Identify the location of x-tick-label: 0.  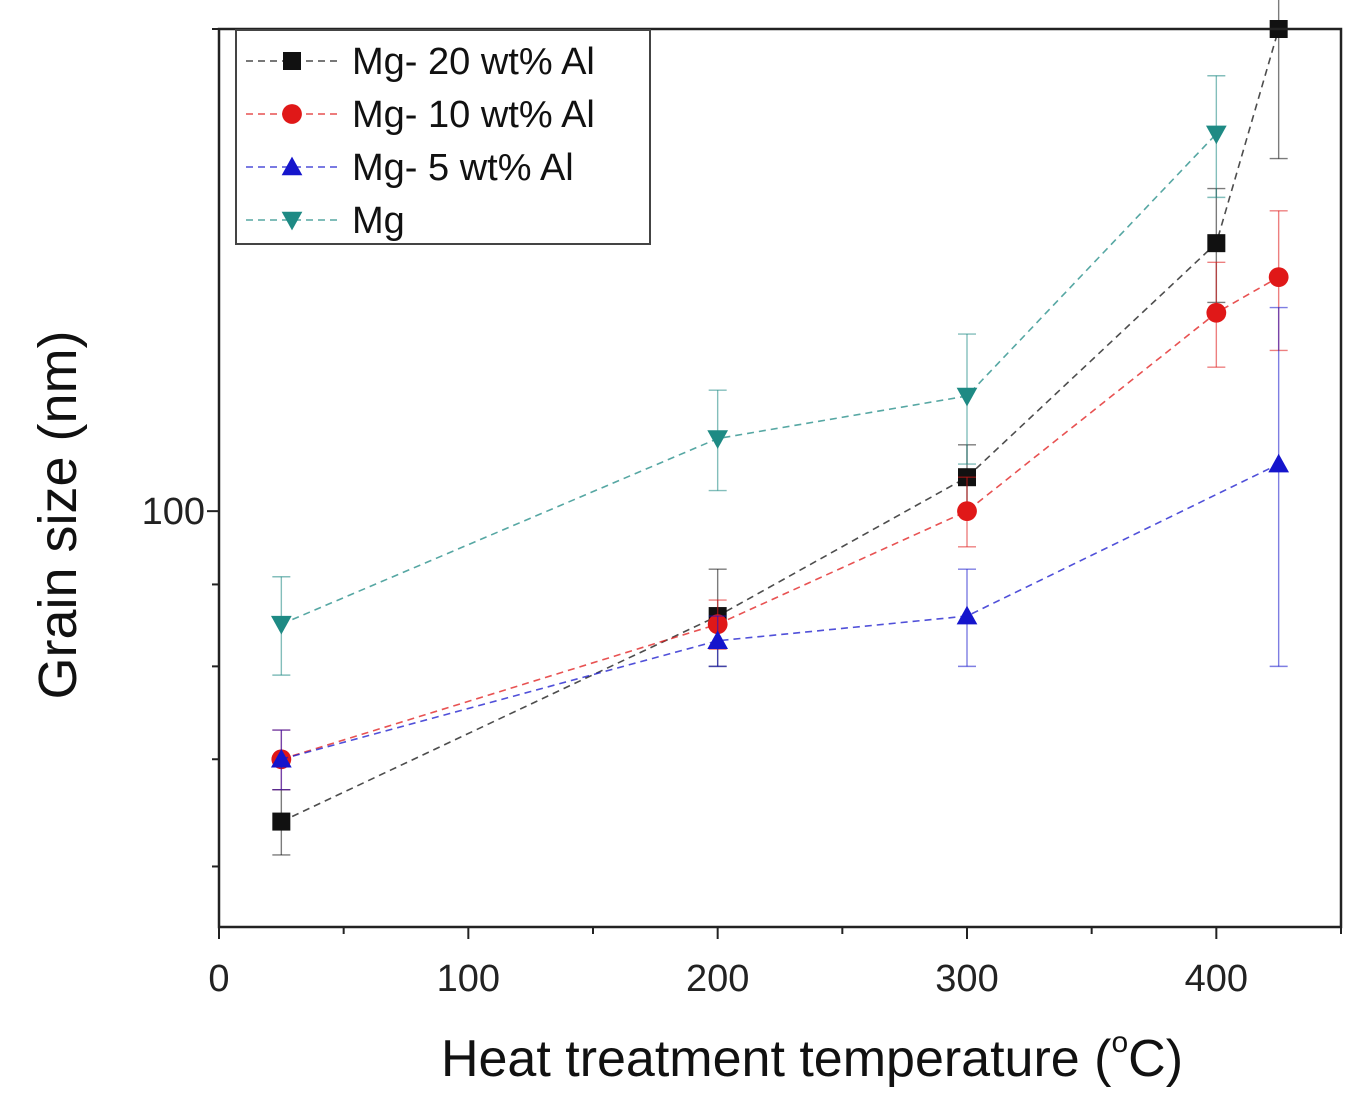
(218, 979).